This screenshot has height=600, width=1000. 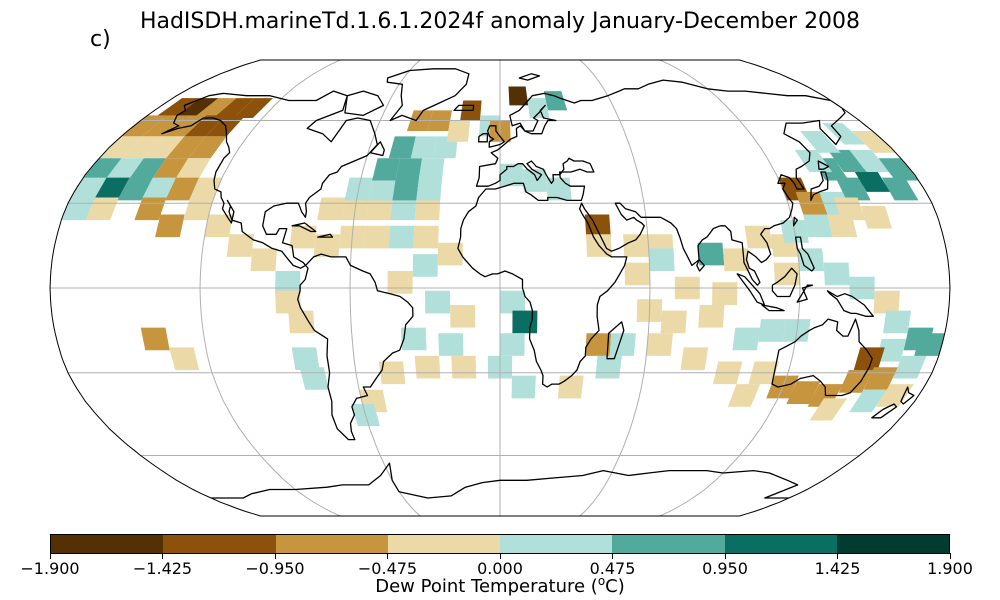 I want to click on hokkaido-coast, so click(x=823, y=165).